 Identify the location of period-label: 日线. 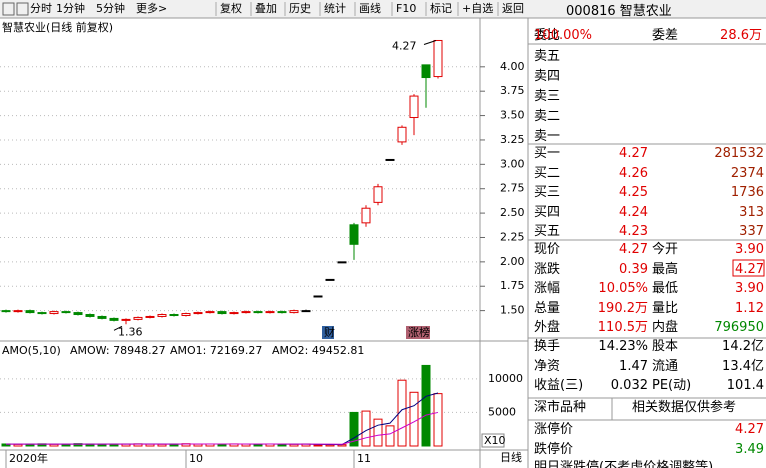
(511, 457).